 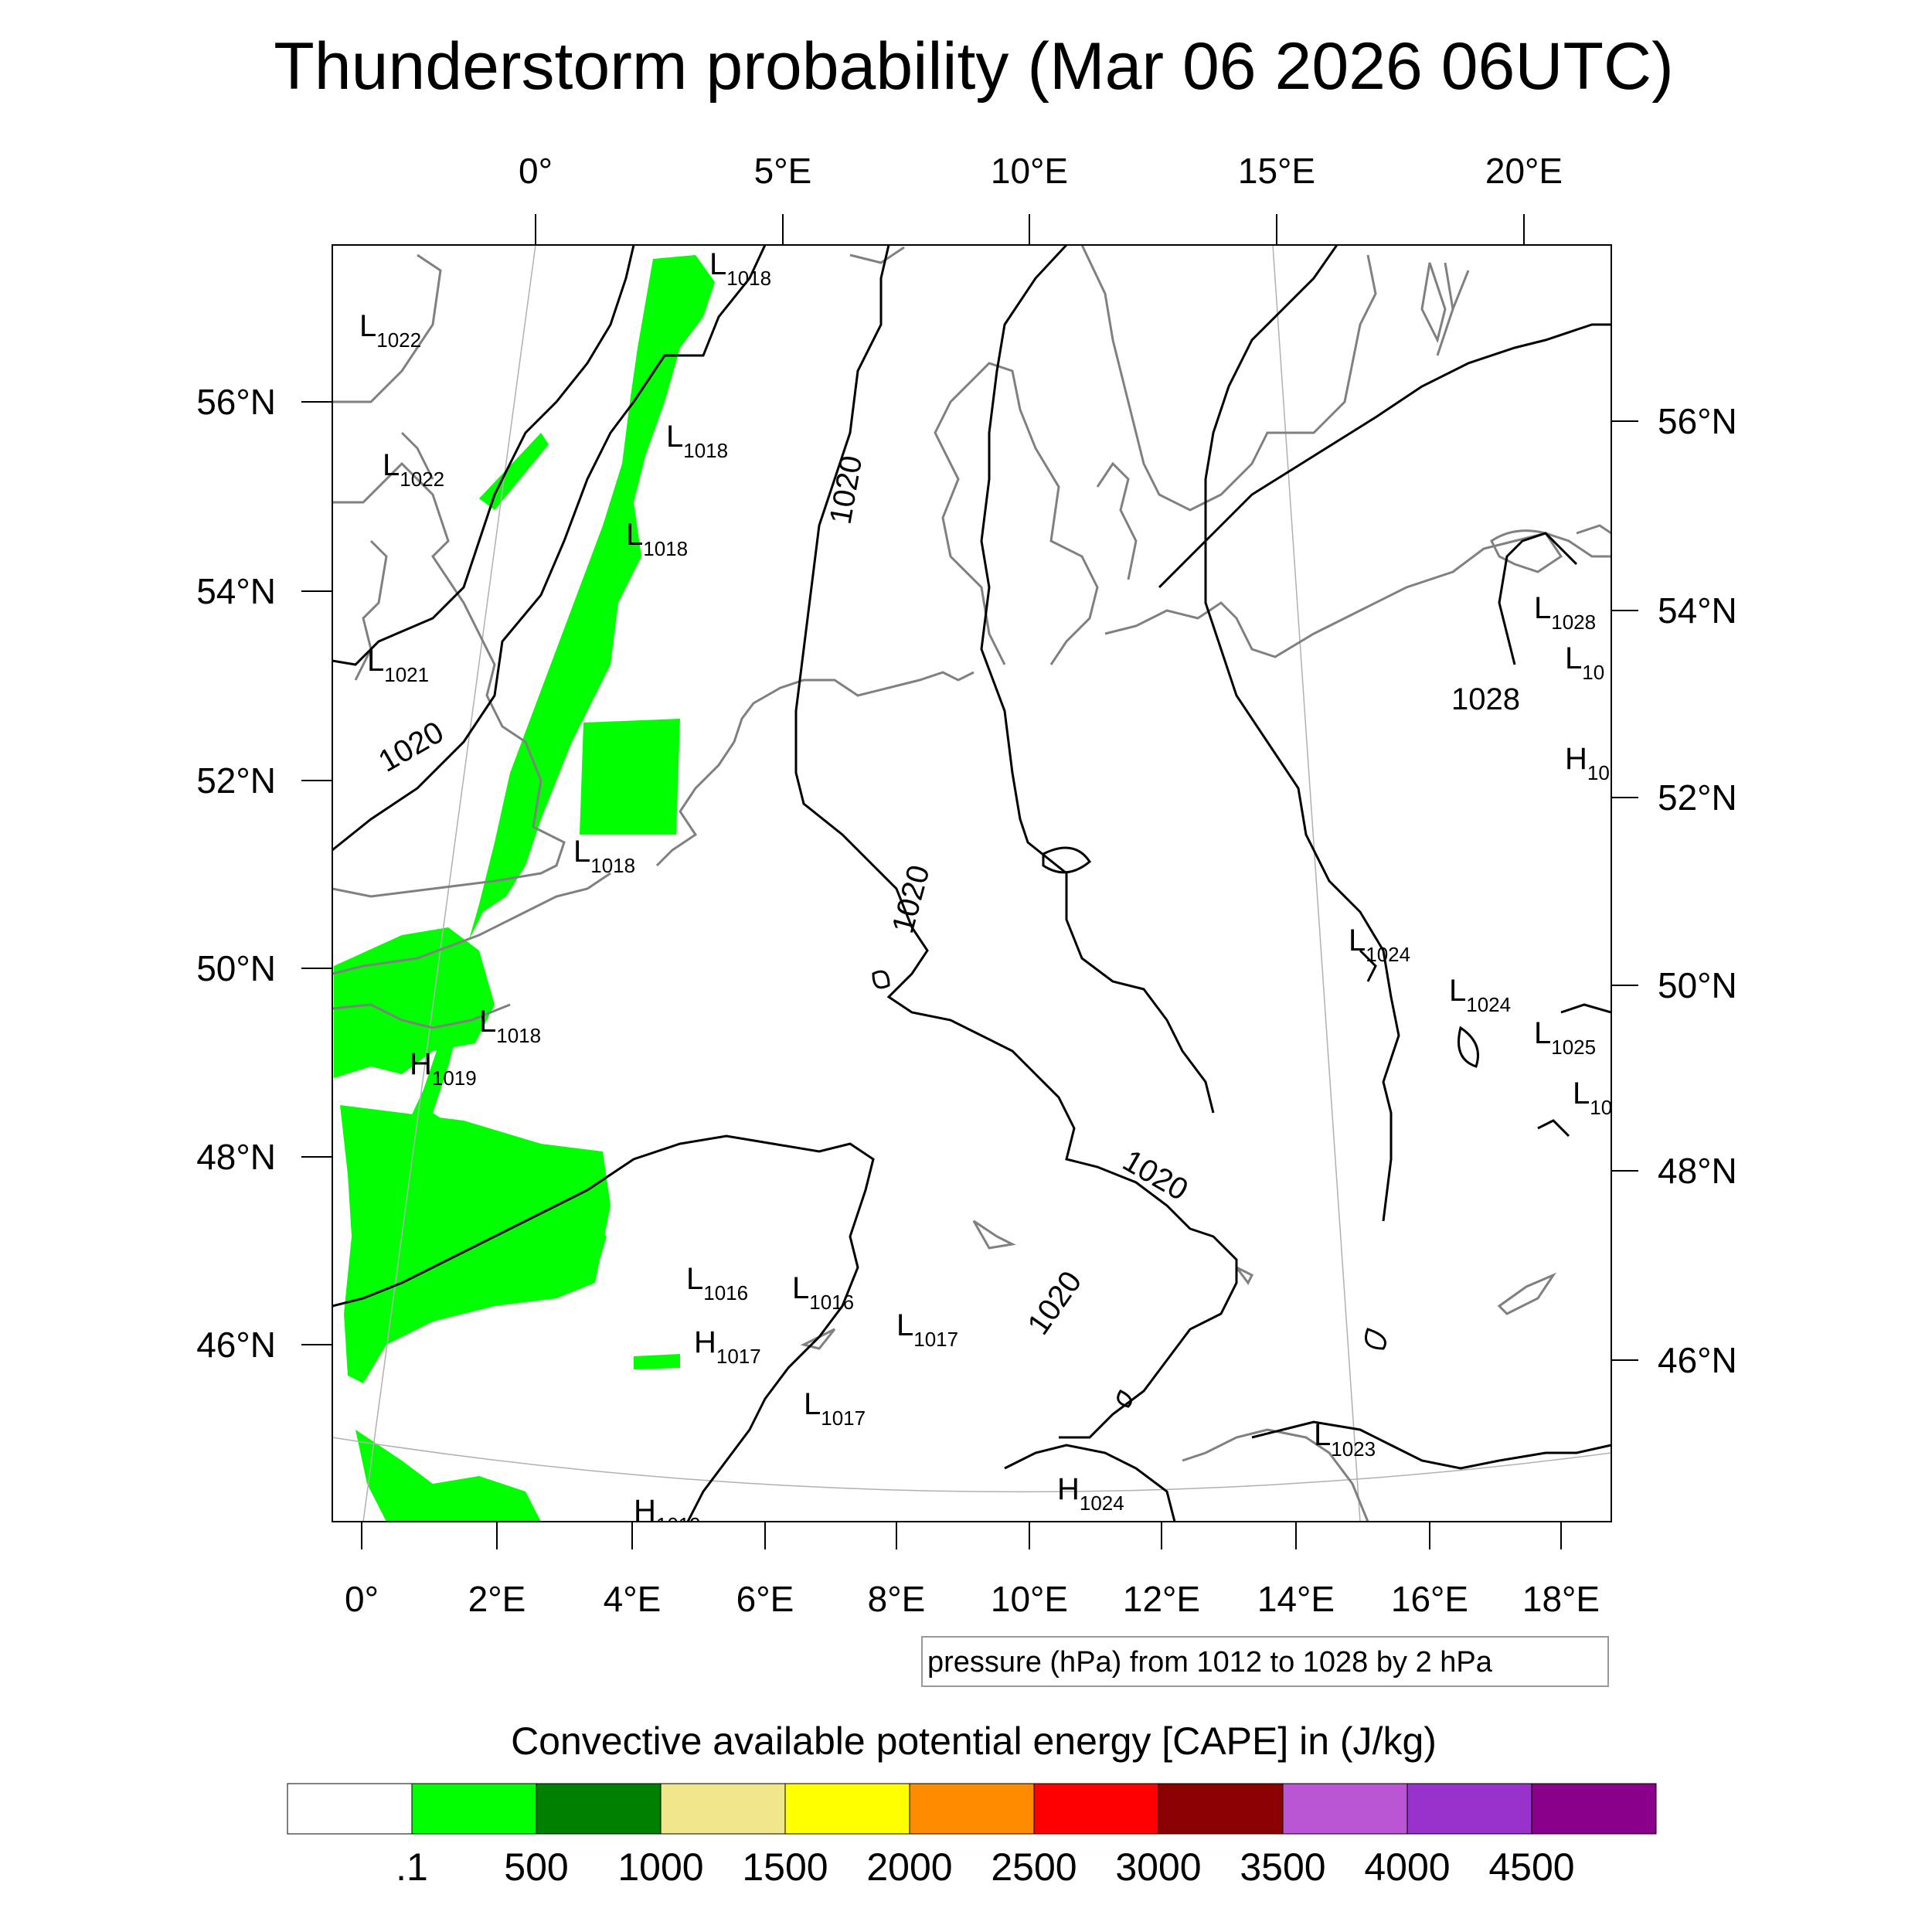 I want to click on colorbar-label: .1, so click(x=412, y=1867).